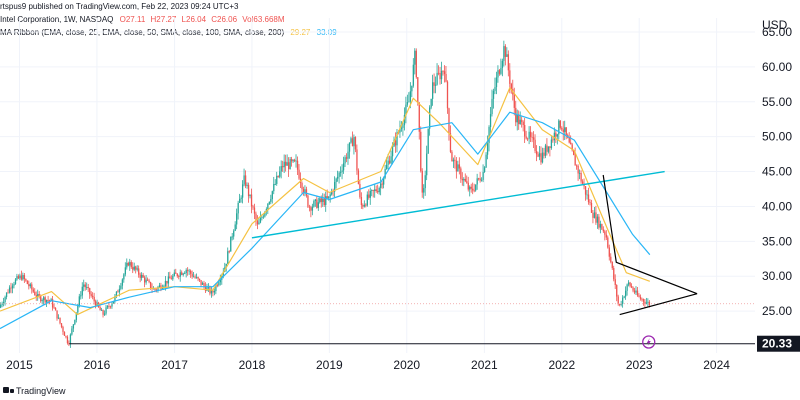 The width and height of the screenshot is (800, 400). I want to click on x-tick-label: 2019, so click(329, 365).